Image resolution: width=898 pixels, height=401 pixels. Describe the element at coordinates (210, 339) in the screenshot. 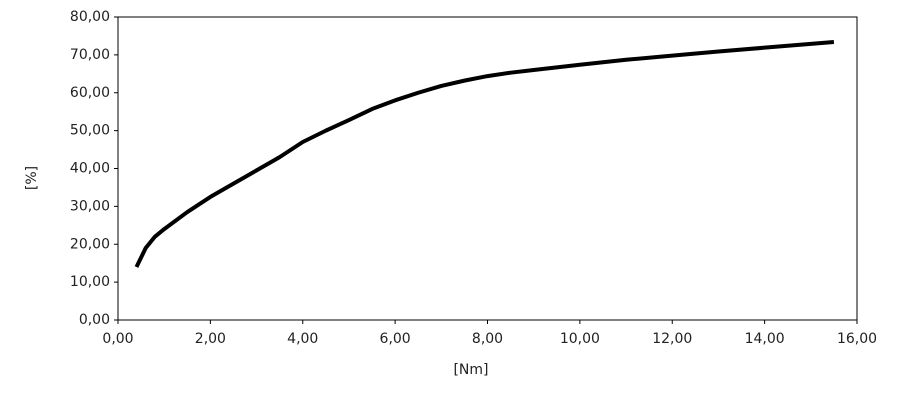

I see `x-tick-label: 2,00` at that location.